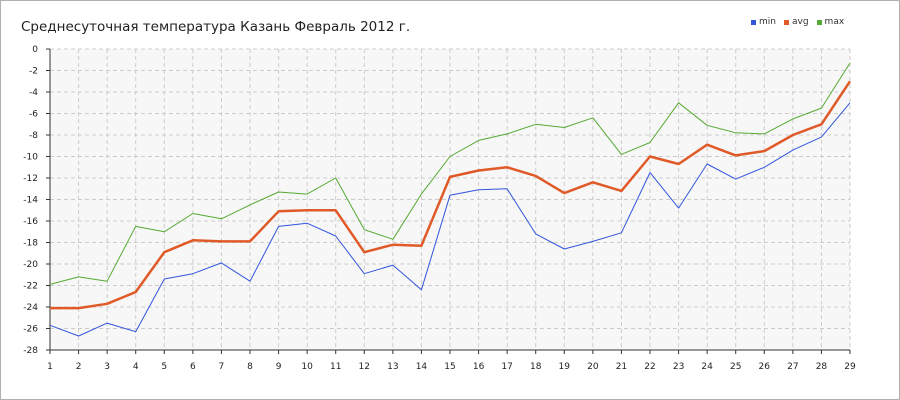  What do you see at coordinates (707, 367) in the screenshot?
I see `x-tick-label: 24` at bounding box center [707, 367].